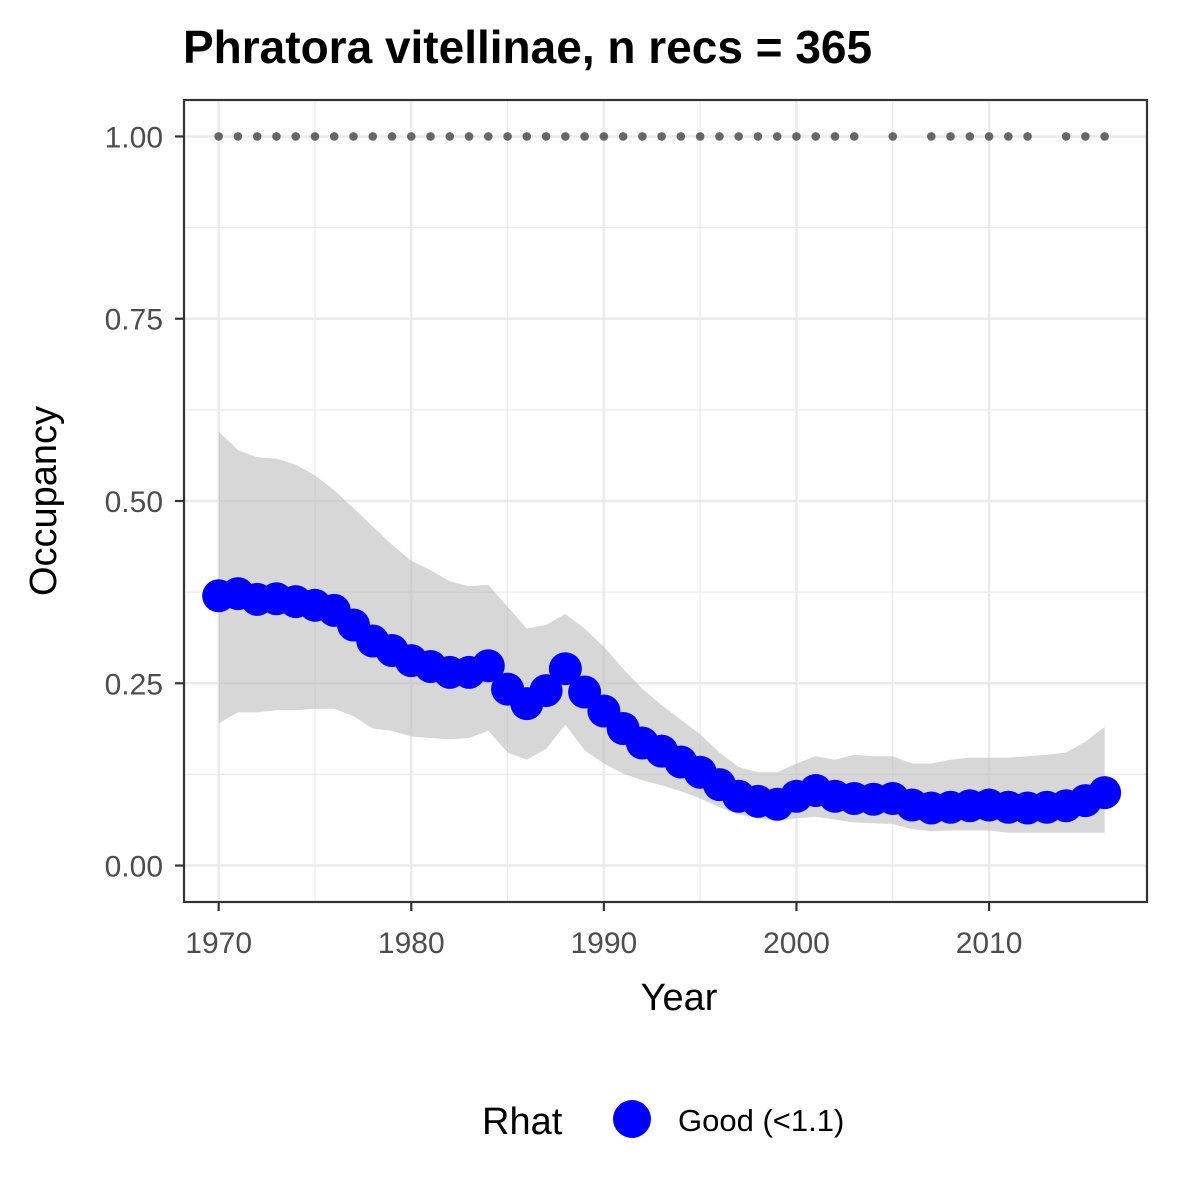  What do you see at coordinates (522, 1122) in the screenshot?
I see `legend-title: Rhat` at bounding box center [522, 1122].